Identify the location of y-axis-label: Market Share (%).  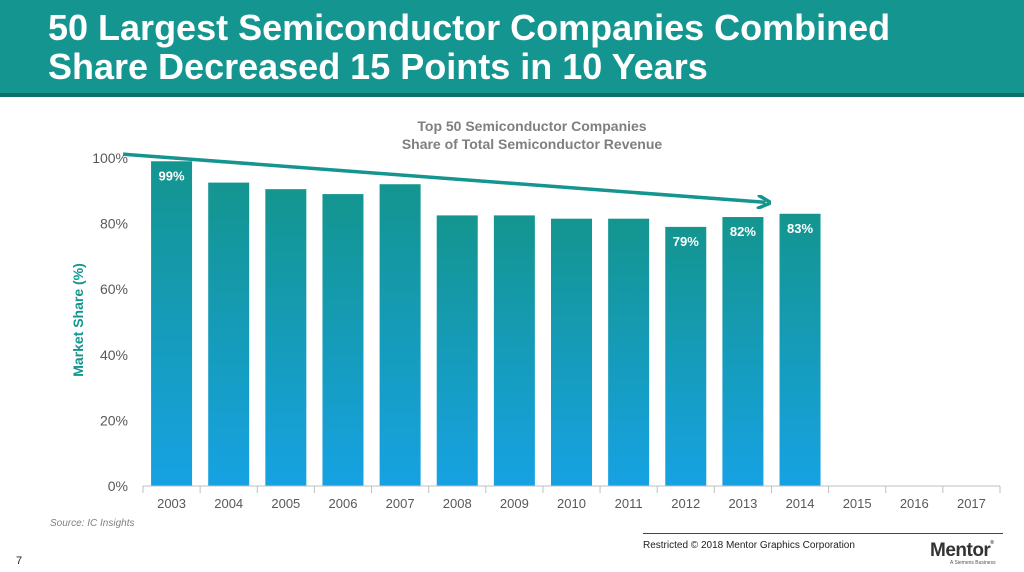
(78, 320).